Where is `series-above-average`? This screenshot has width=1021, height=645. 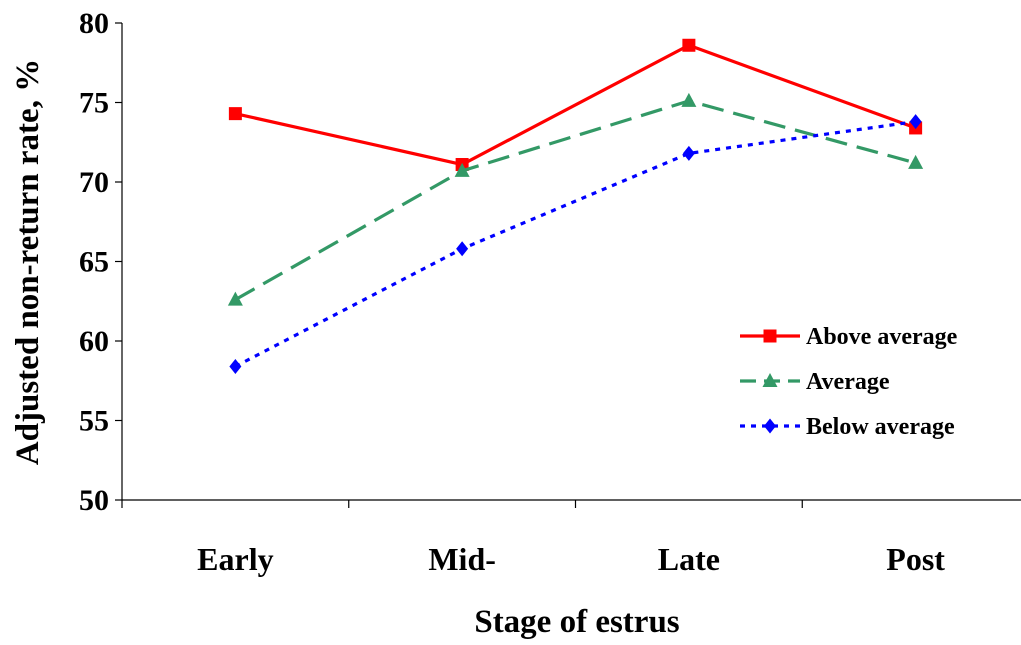 series-above-average is located at coordinates (575, 105).